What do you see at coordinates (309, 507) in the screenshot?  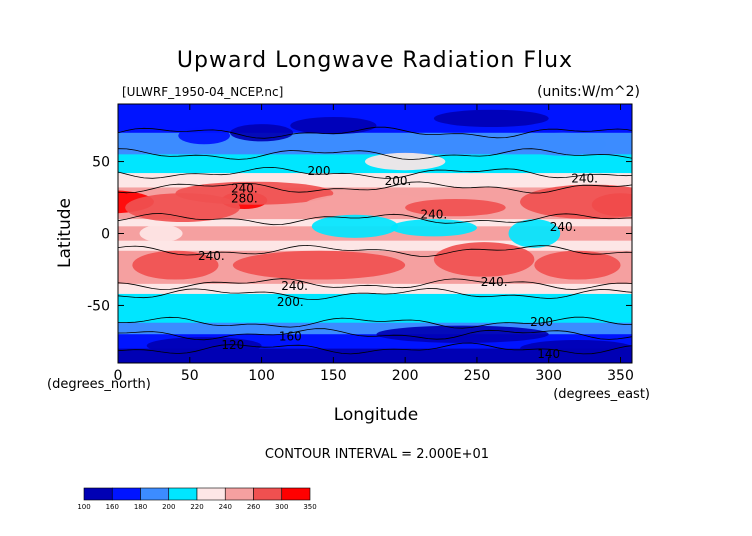 I see `colorbar-level-label: 350` at bounding box center [309, 507].